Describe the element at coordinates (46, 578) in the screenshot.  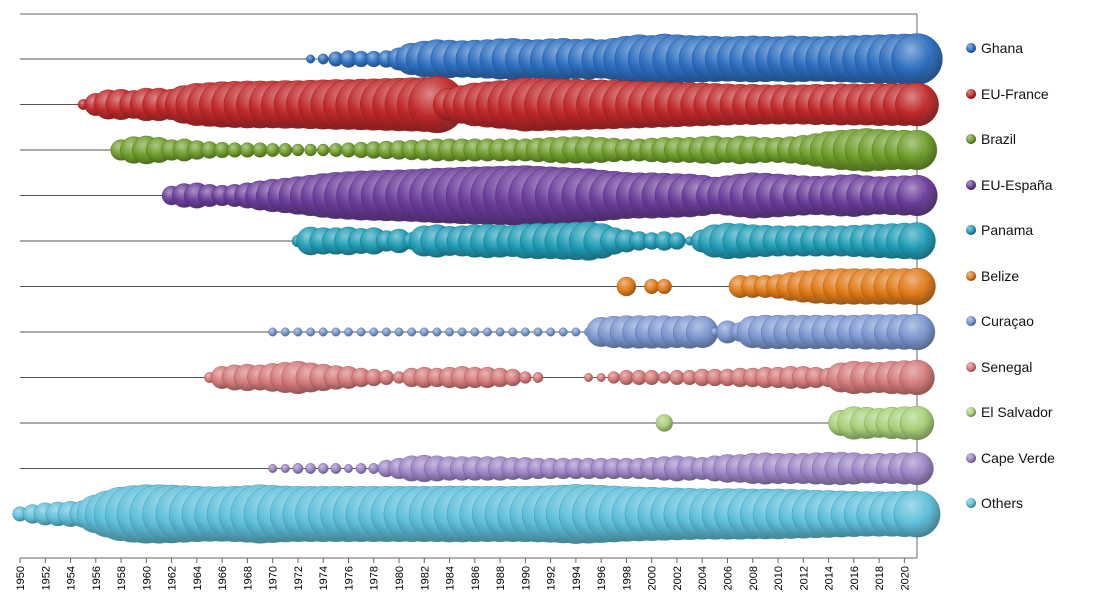
I see `x-tick-label: 1952` at that location.